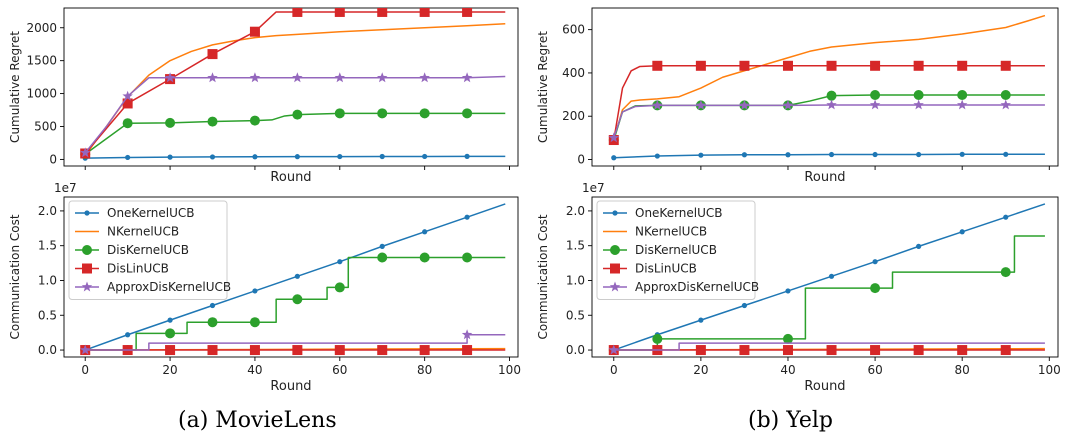 The height and width of the screenshot is (443, 1068). I want to click on legend-label: DisKernelUCB, so click(676, 250).